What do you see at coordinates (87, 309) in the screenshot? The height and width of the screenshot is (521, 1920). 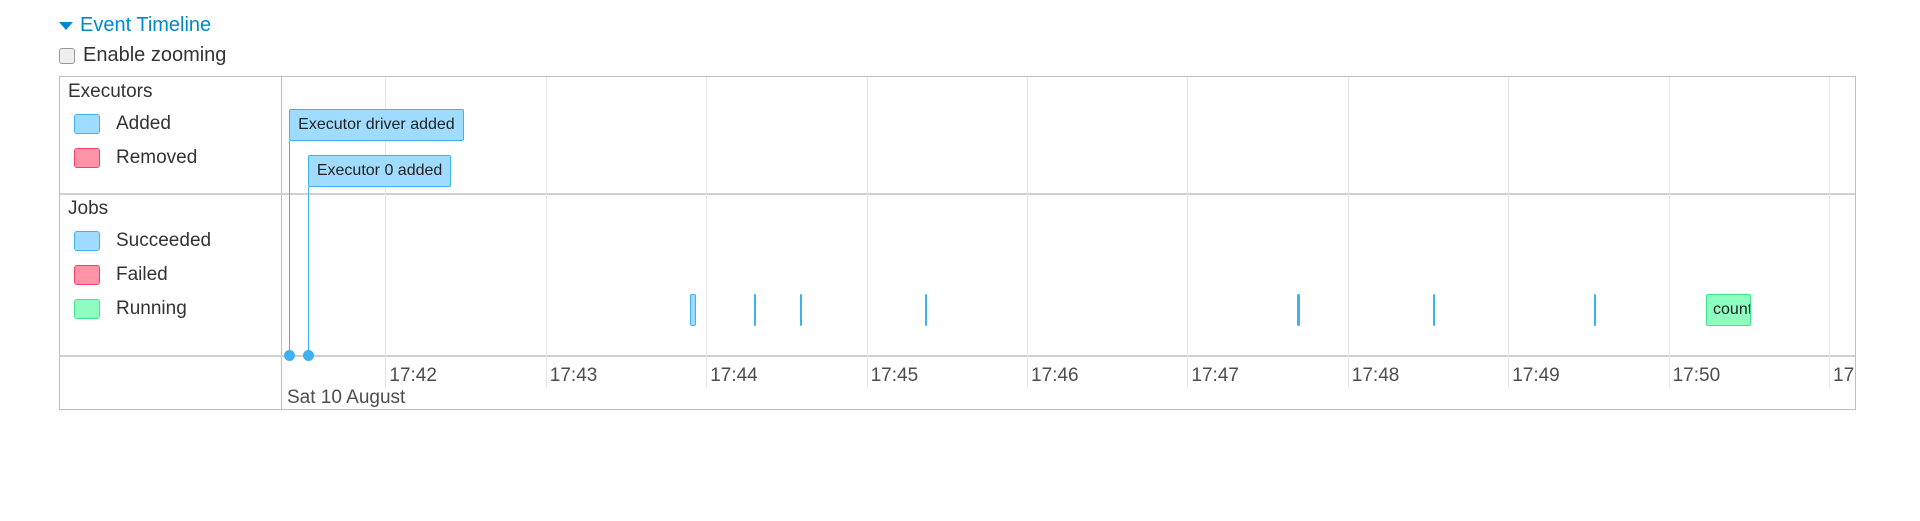 I see `running-swatch` at bounding box center [87, 309].